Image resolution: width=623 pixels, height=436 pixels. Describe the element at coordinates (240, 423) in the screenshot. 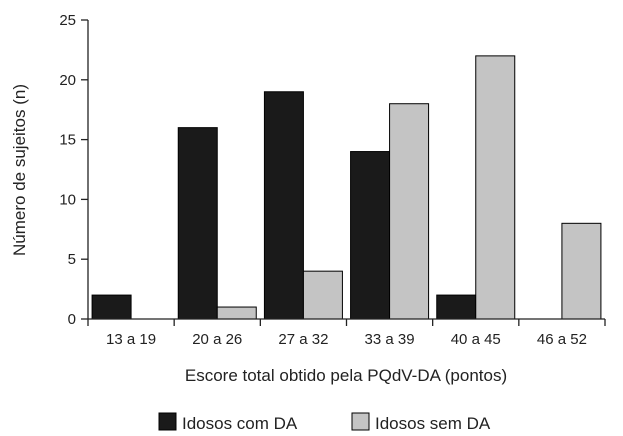

I see `legend-label-idosos-com-da: Idosos com DA` at that location.